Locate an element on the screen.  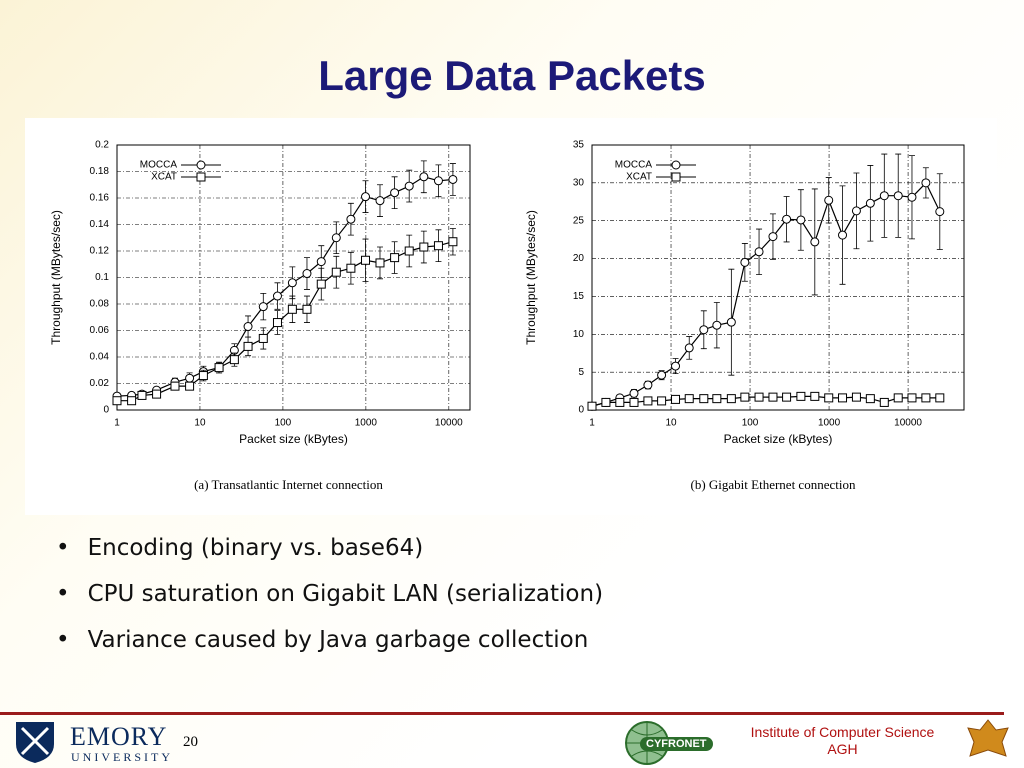
institute-name: Institute of Computer Science is located at coordinates (842, 732).